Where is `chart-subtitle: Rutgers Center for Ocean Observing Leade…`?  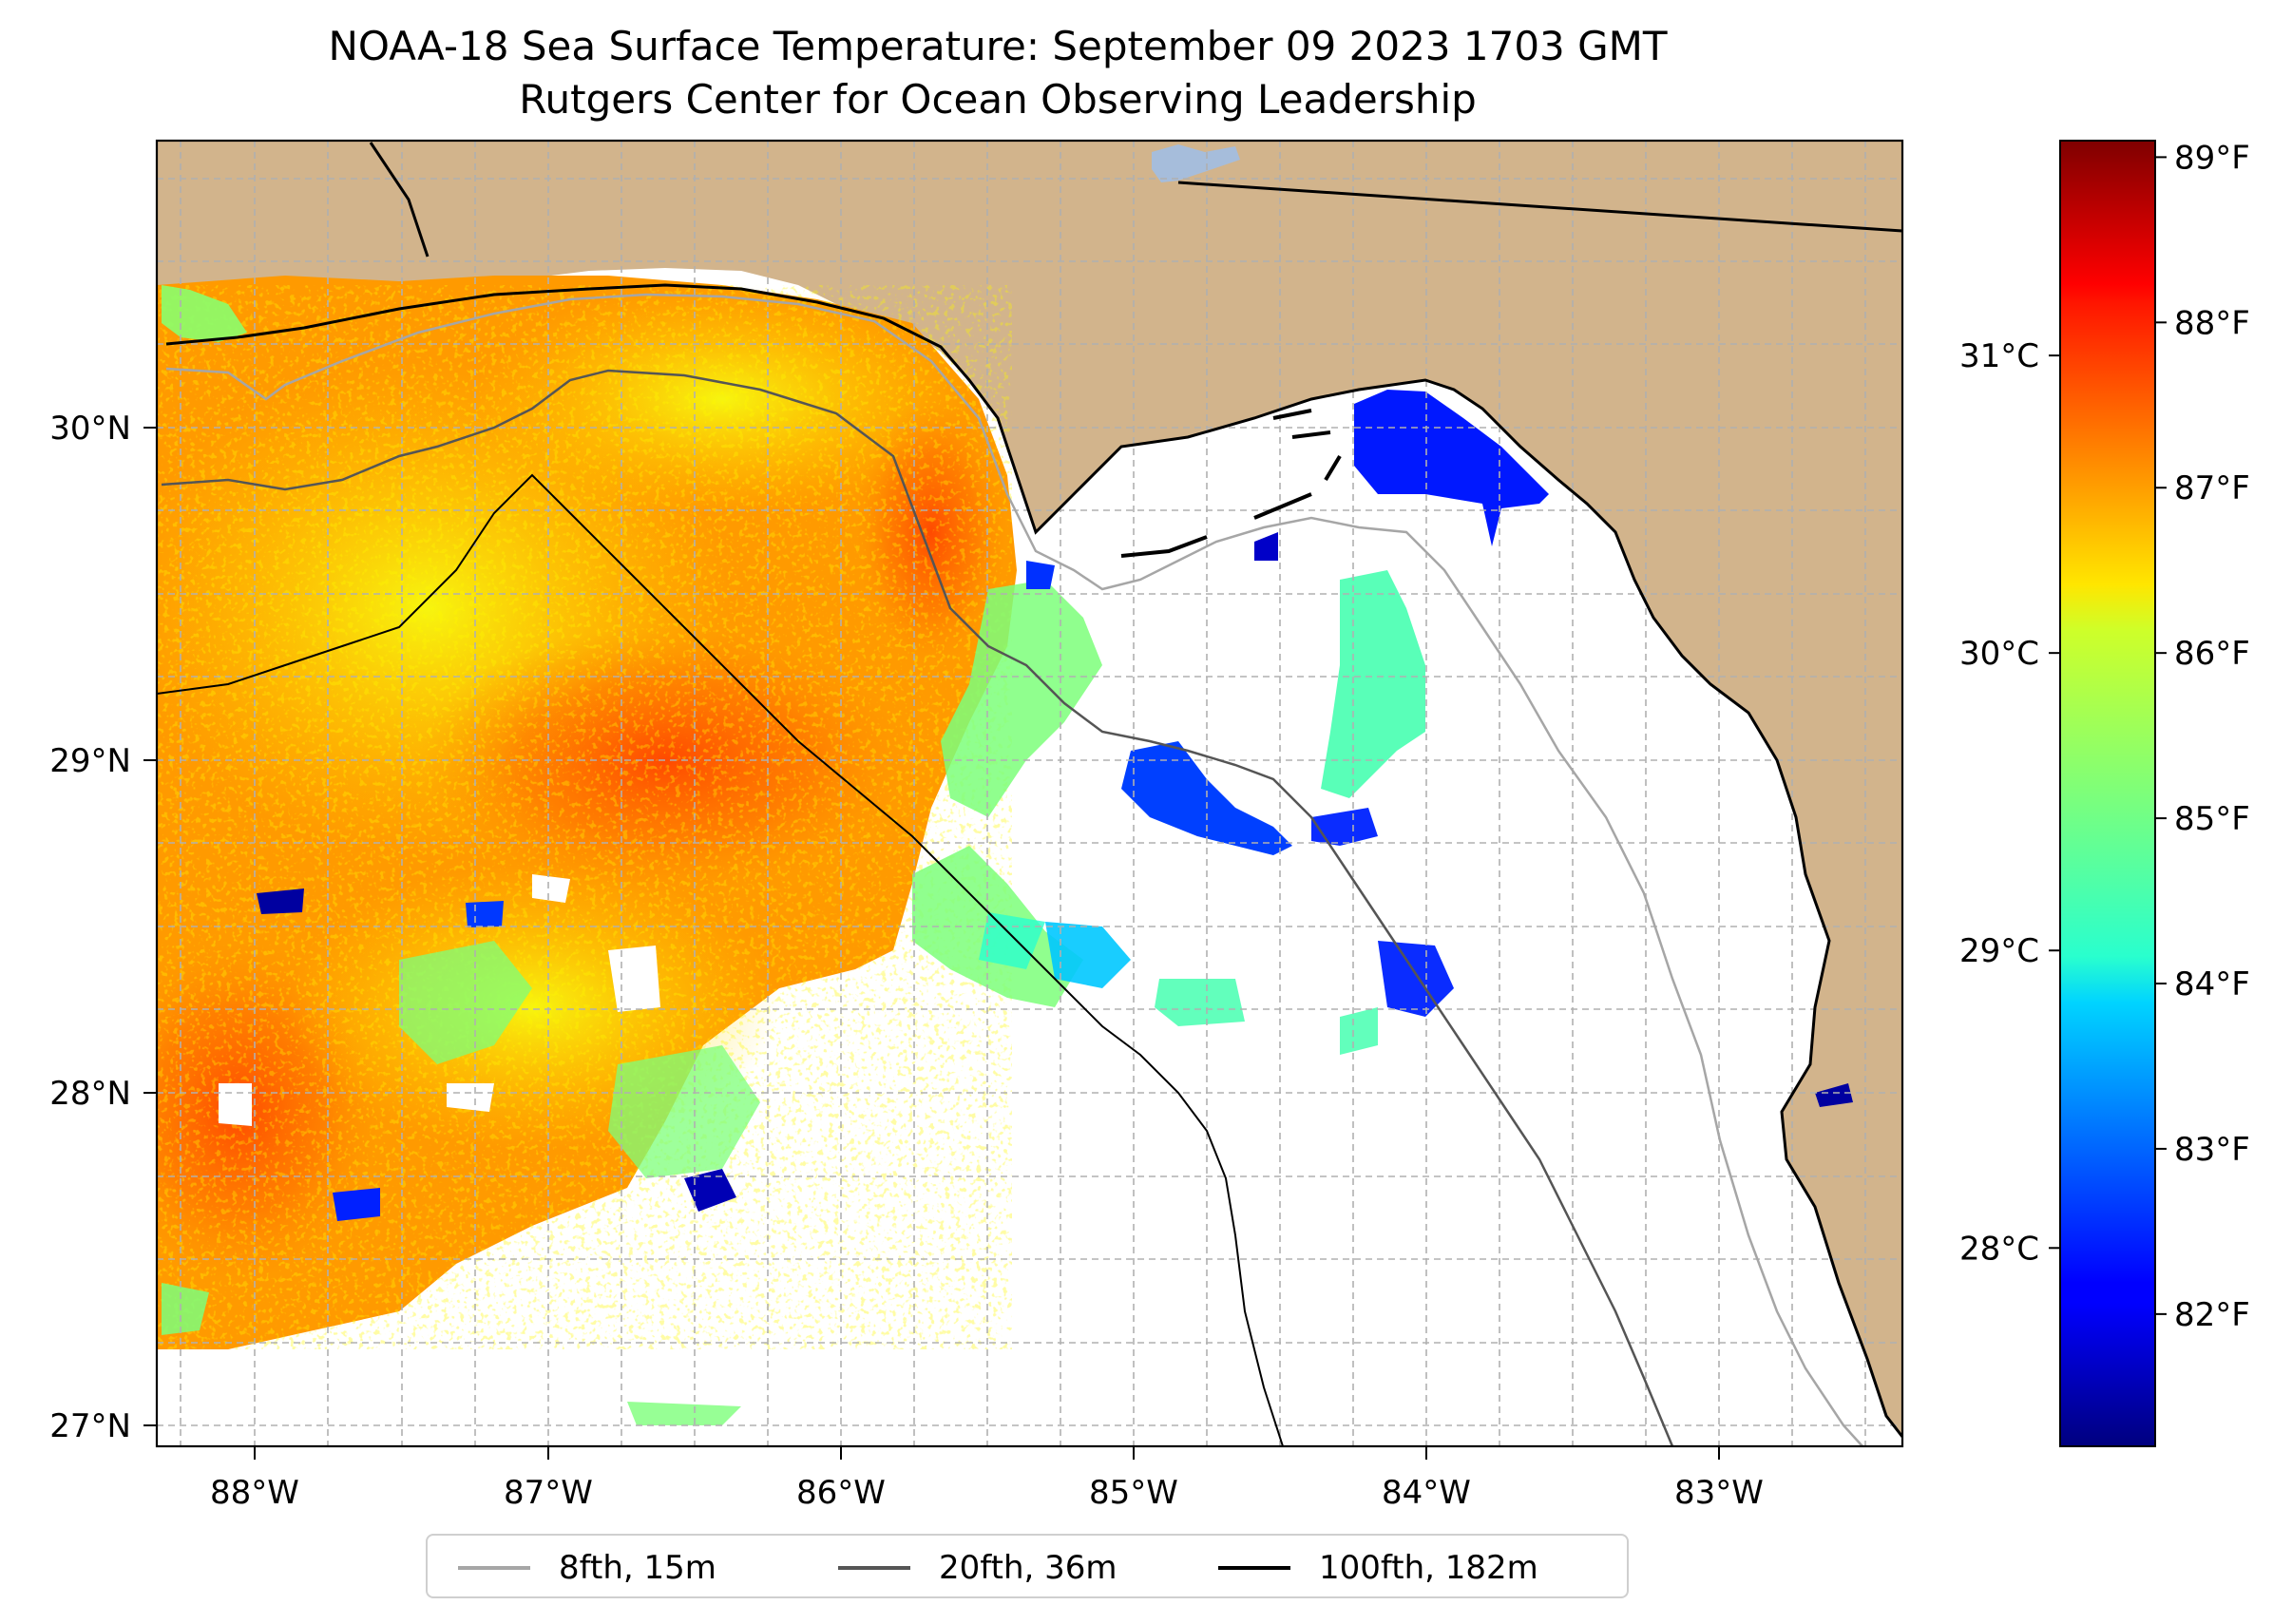 chart-subtitle: Rutgers Center for Ocean Observing Leade… is located at coordinates (998, 99).